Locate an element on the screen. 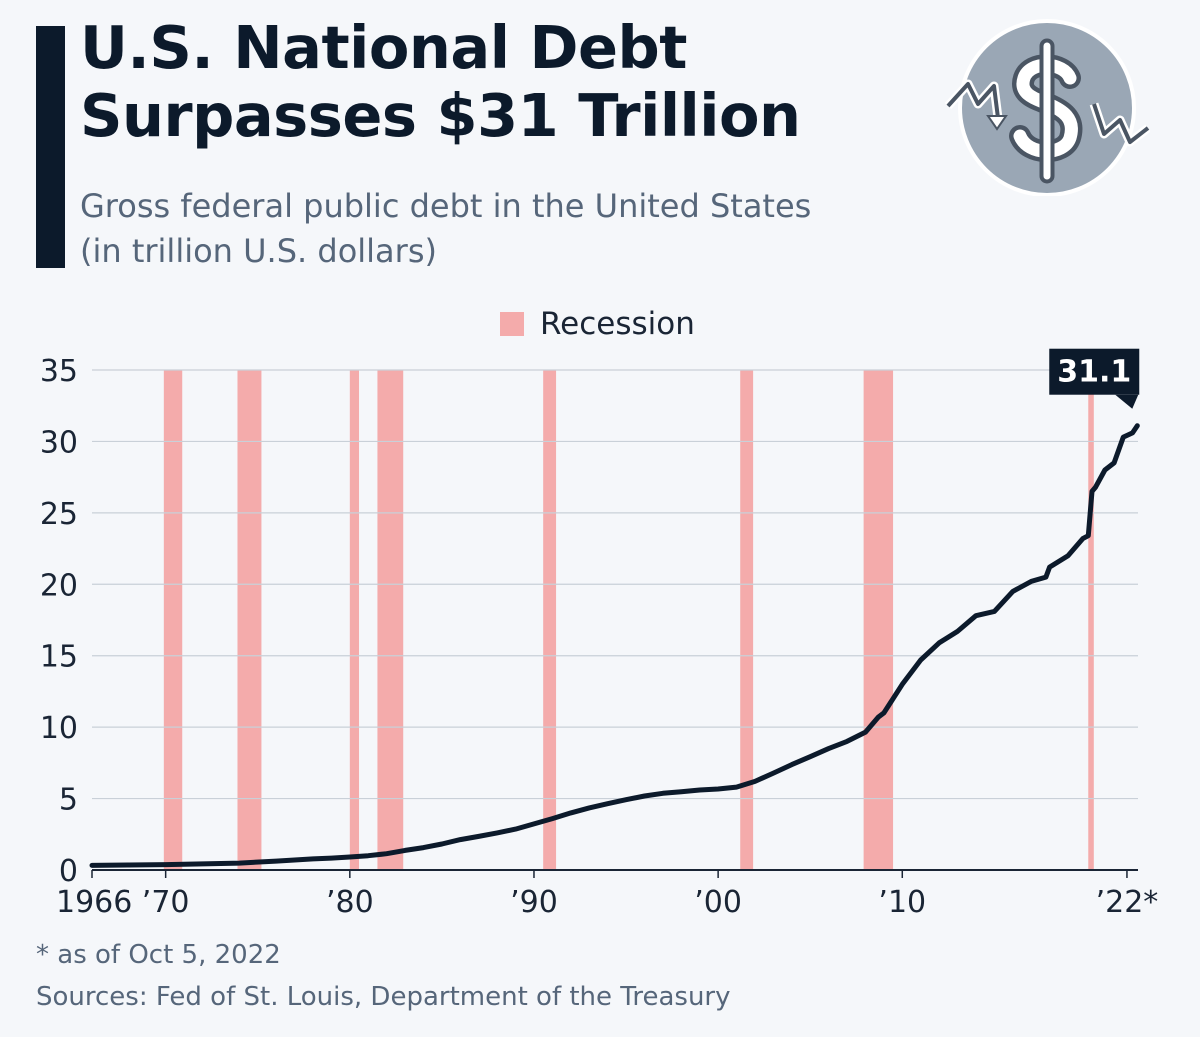 The width and height of the screenshot is (1200, 1037). callout-value: 31.1 is located at coordinates (1094, 372).